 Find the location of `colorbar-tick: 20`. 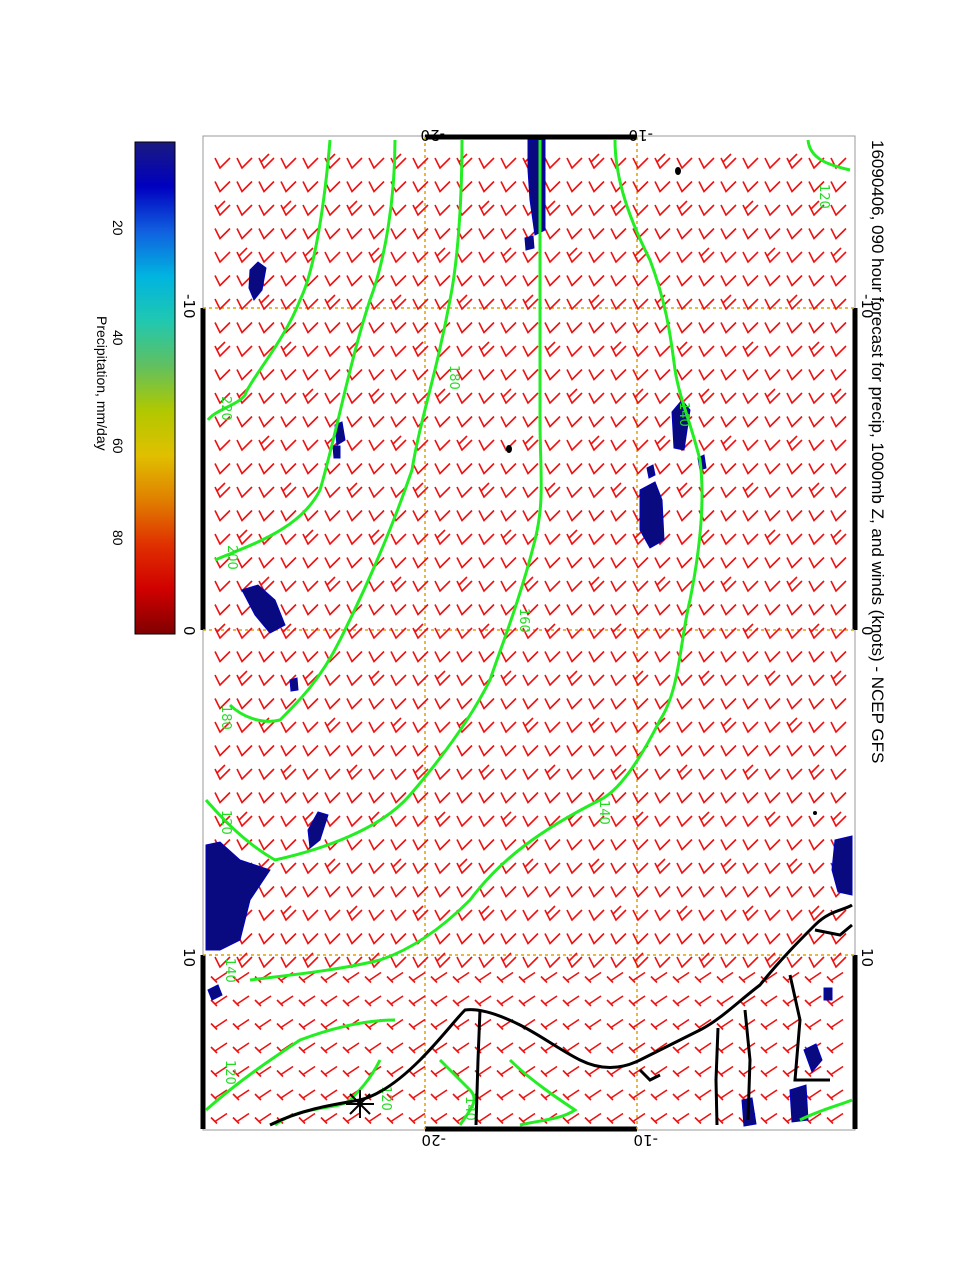

colorbar-tick: 20 is located at coordinates (118, 228).